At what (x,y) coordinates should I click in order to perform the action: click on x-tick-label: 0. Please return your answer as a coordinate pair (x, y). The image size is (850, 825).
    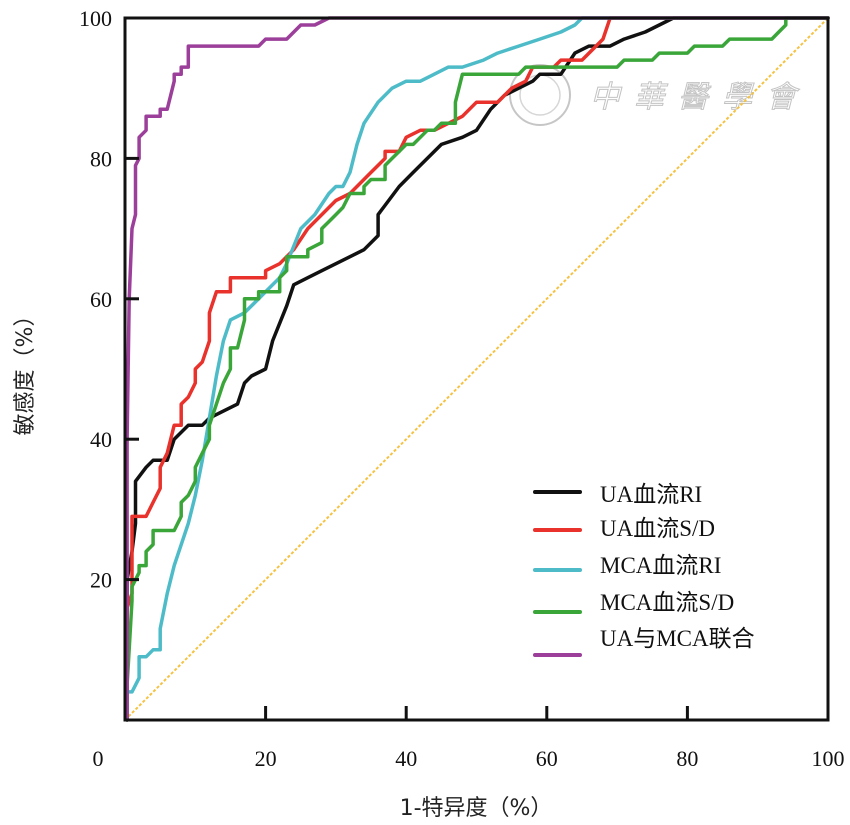
    Looking at the image, I should click on (98, 758).